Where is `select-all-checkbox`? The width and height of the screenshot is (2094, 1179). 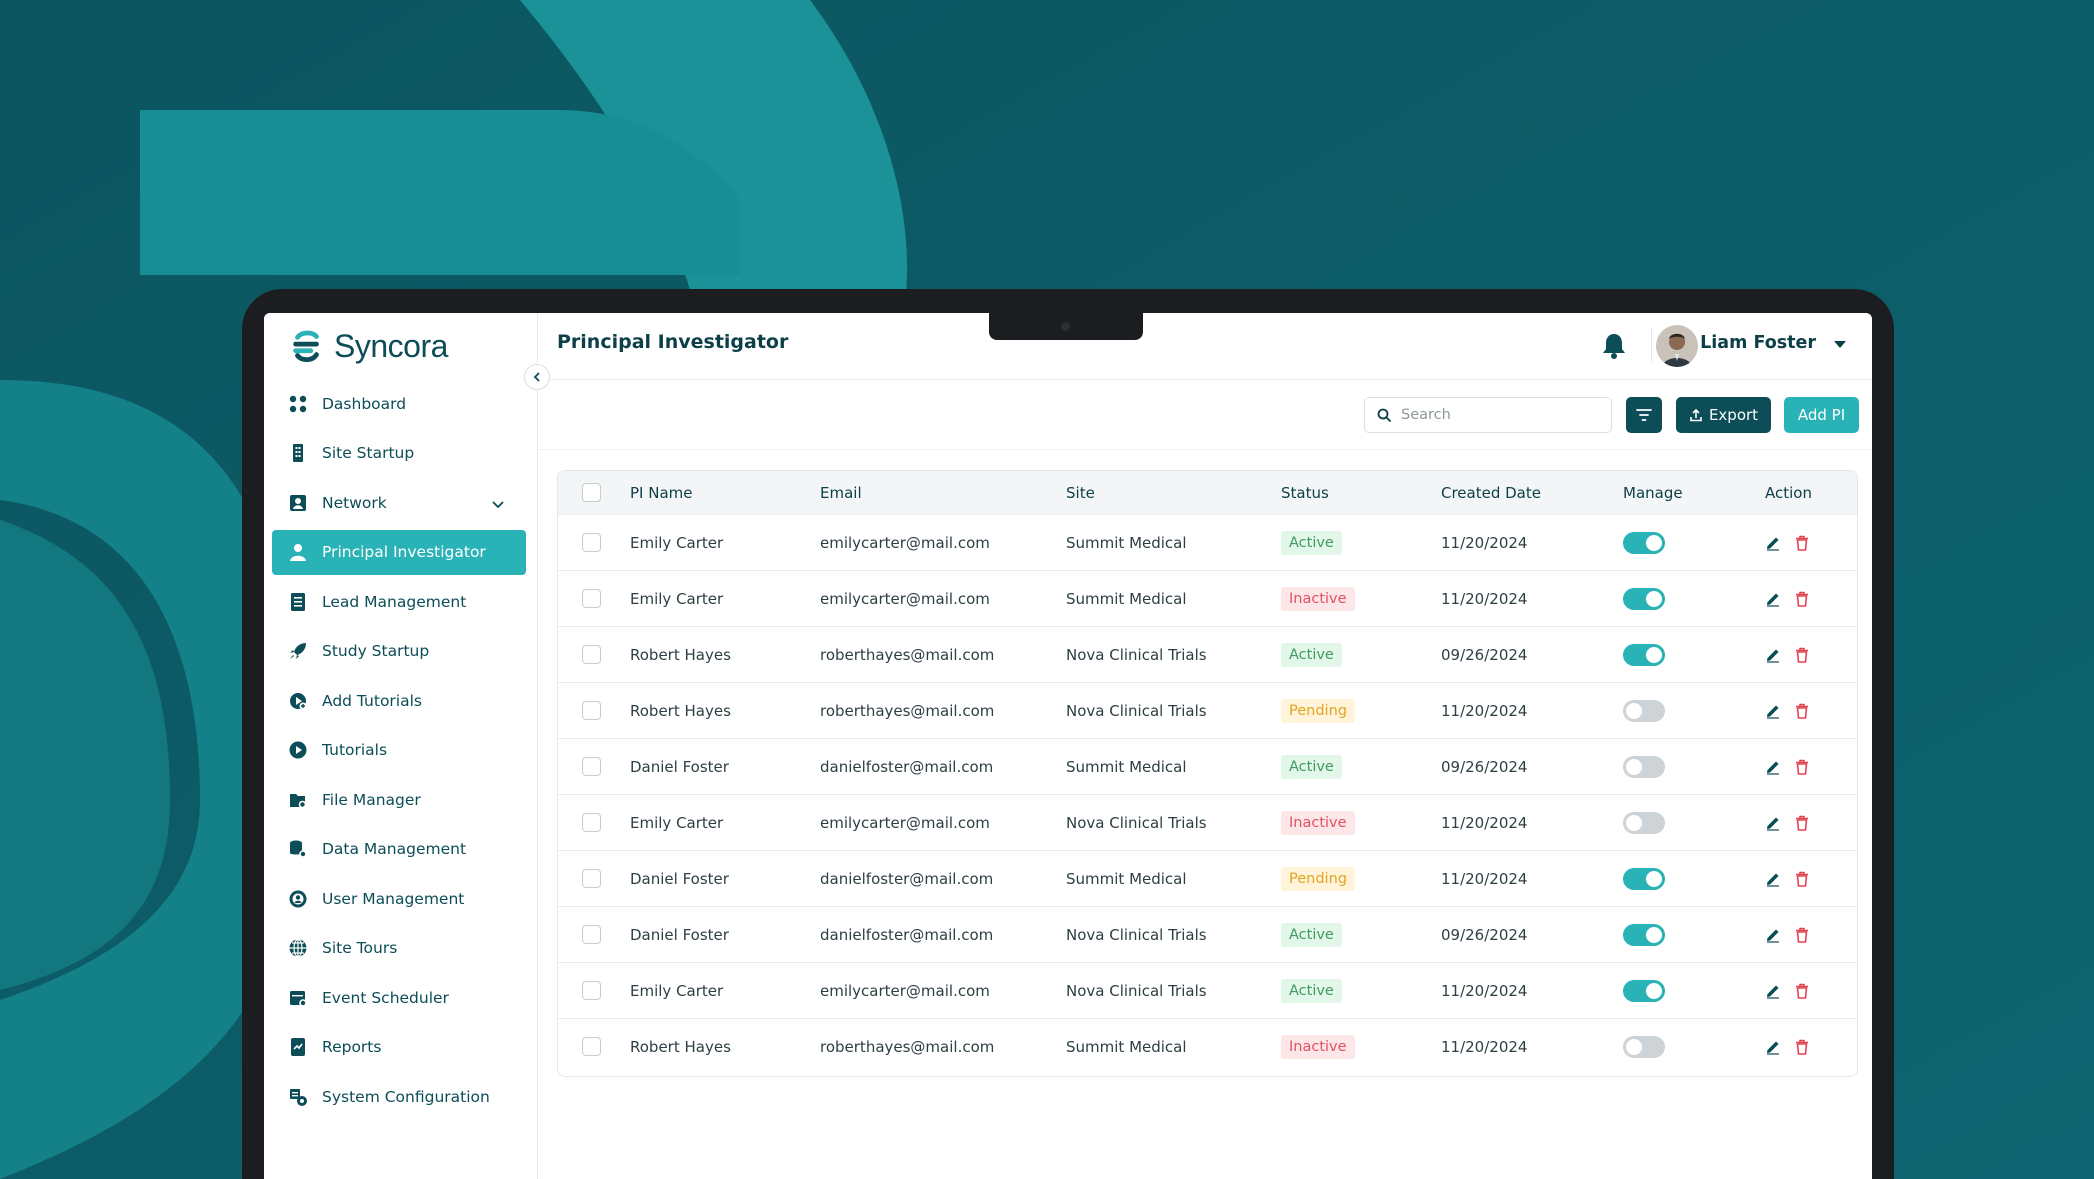
select-all-checkbox is located at coordinates (591, 492).